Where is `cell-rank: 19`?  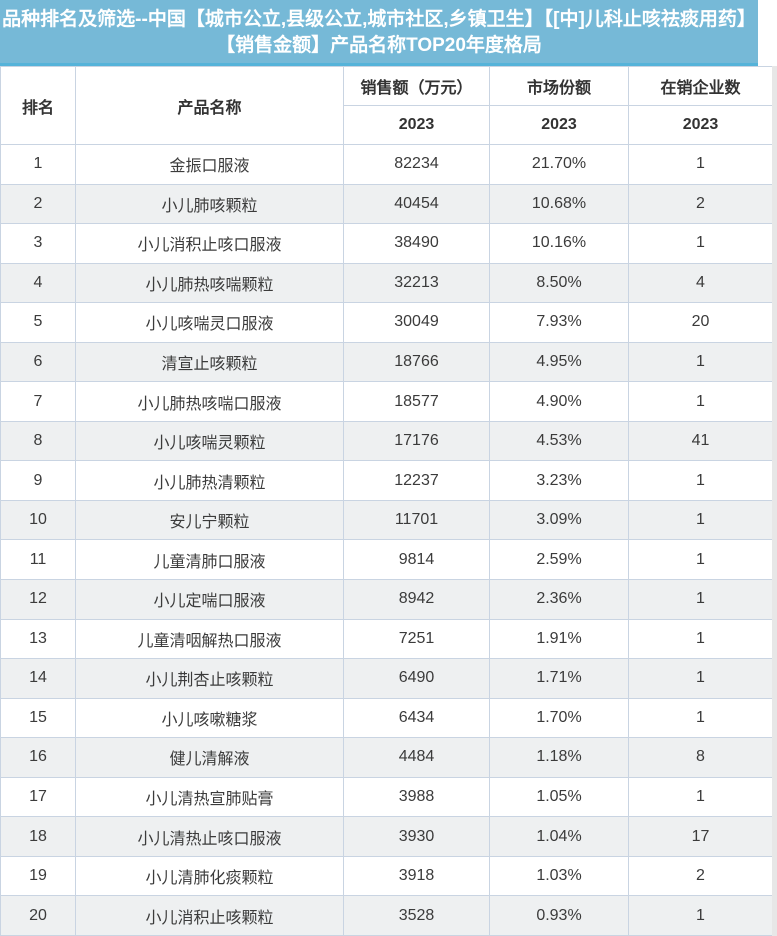 cell-rank: 19 is located at coordinates (38, 876).